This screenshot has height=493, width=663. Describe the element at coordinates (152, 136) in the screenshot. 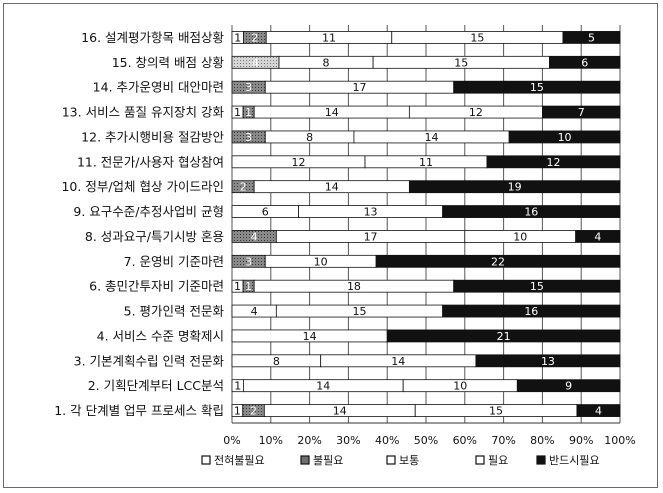

I see `category-label: 12. 추가시행비용 절감방안` at that location.